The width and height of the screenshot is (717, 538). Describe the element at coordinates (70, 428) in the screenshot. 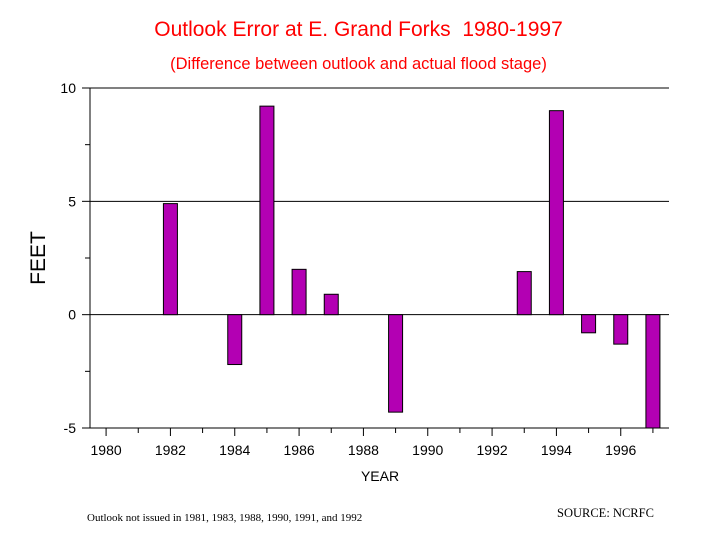

I see `y-tick-label--5: -5` at that location.